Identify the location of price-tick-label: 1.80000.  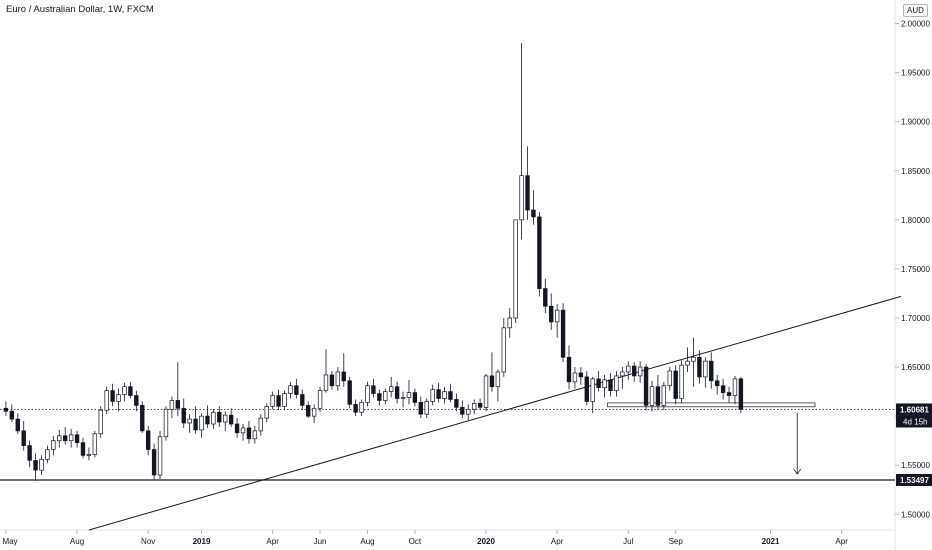
(915, 220).